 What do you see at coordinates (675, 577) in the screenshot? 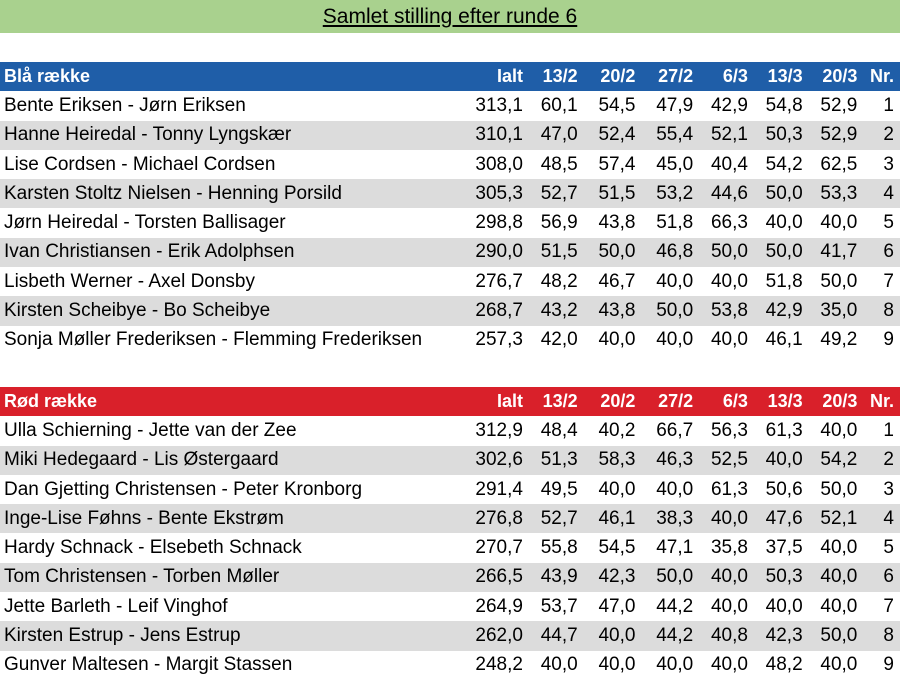
I see `score-round-3: 50,0` at bounding box center [675, 577].